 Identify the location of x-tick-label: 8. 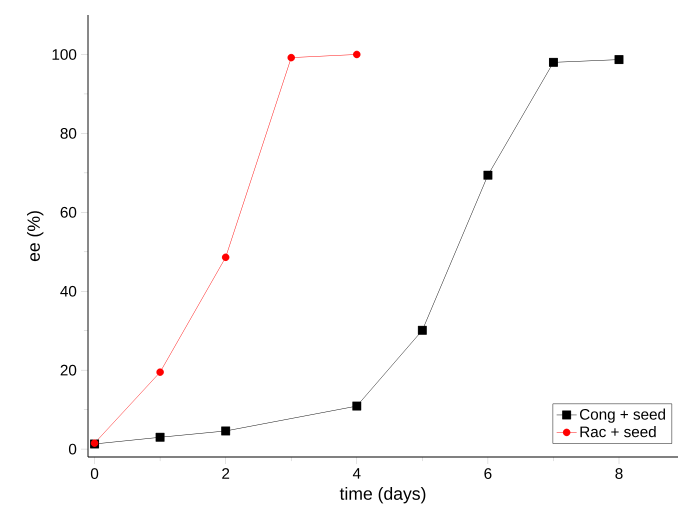
(619, 473).